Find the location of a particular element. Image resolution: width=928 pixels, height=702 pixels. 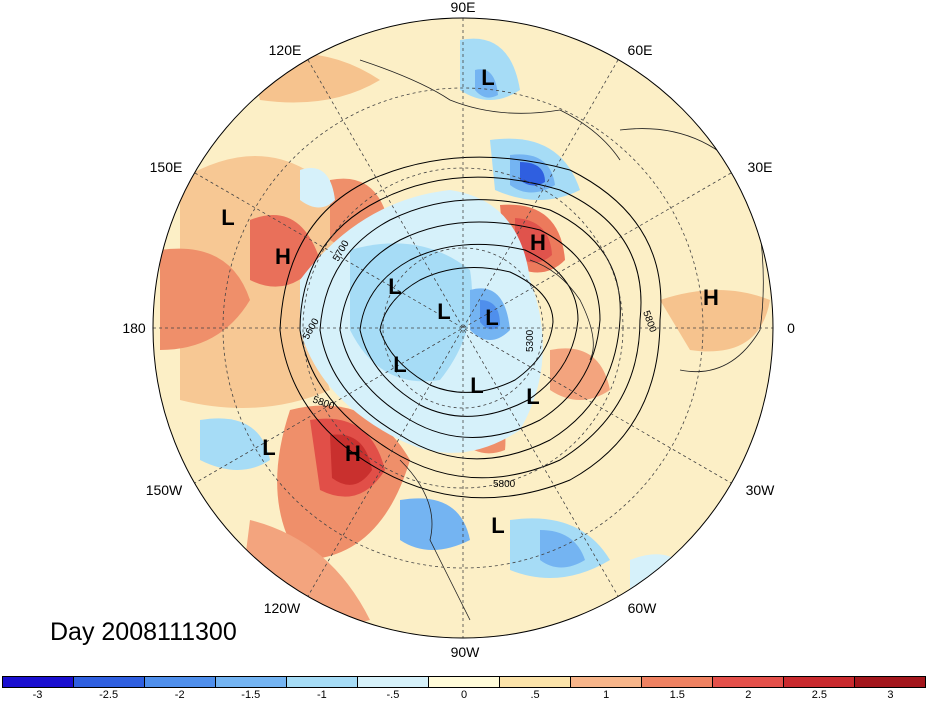

colorbar-tick-label: -.5 is located at coordinates (393, 695).